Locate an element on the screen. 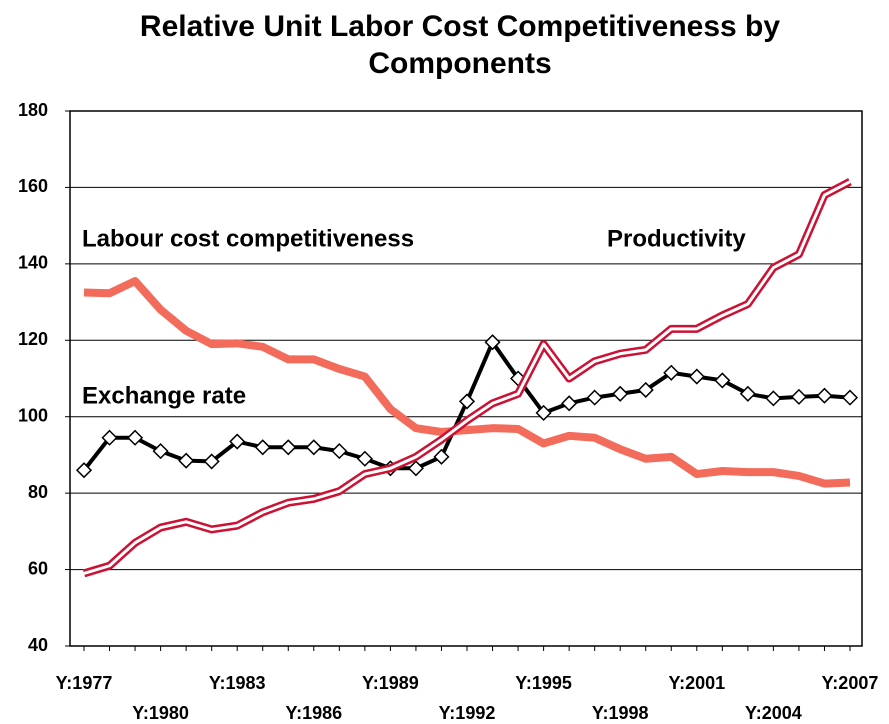  y-tick-label: 120 is located at coordinates (33, 339).